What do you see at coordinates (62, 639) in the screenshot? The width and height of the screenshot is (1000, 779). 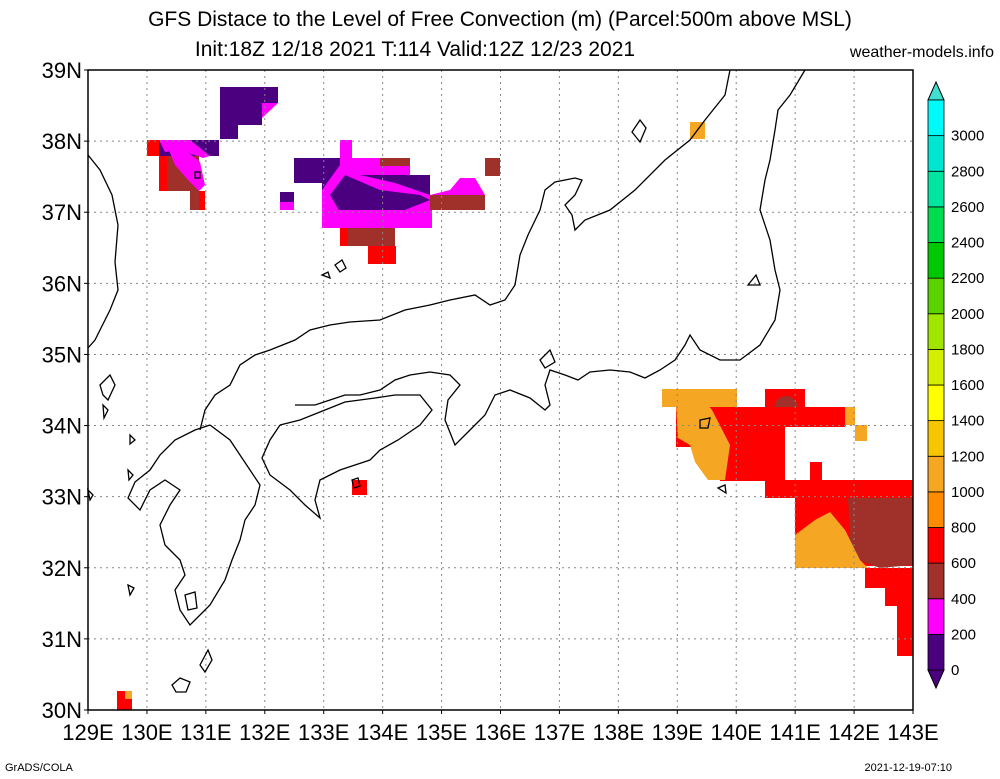 I see `lat-tick-label: 31N` at bounding box center [62, 639].